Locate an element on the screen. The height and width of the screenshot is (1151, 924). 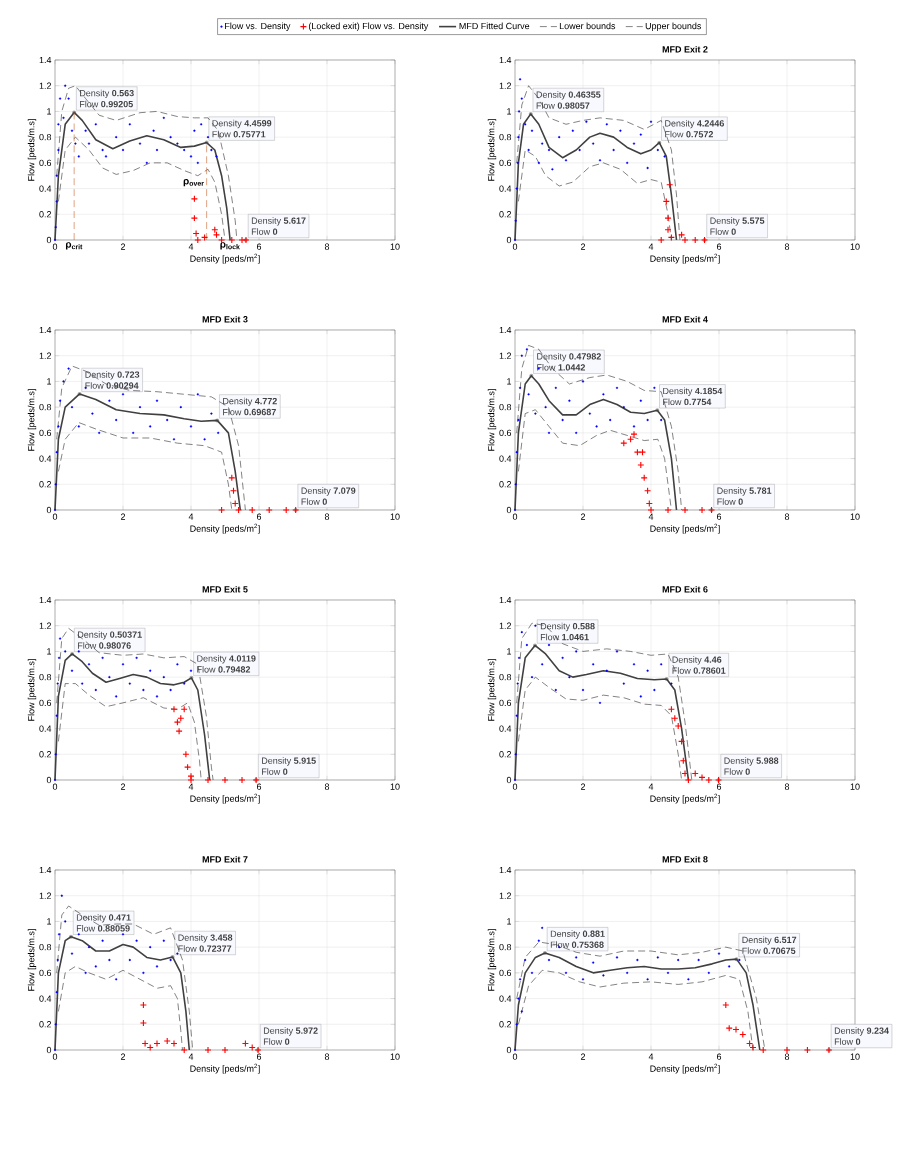
annotation: Flow 1.0442 is located at coordinates (561, 367).